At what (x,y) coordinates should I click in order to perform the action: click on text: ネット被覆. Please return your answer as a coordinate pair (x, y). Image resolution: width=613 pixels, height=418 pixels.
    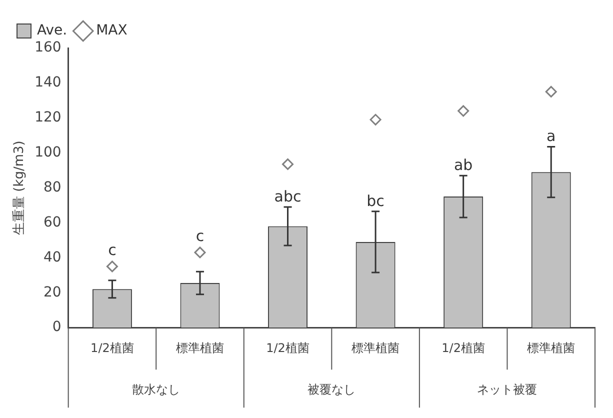
    Looking at the image, I should click on (507, 389).